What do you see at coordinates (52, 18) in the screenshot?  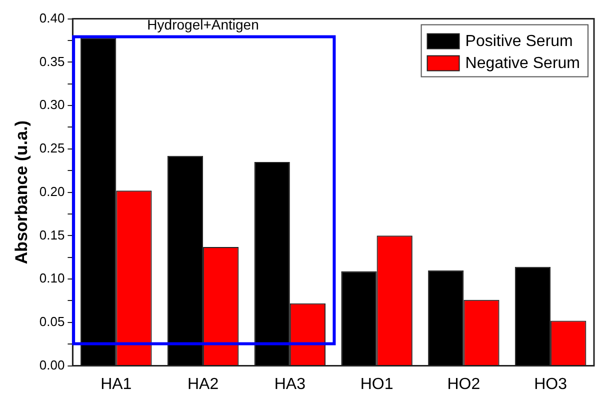 I see `y-tick-label: 0.40` at bounding box center [52, 18].